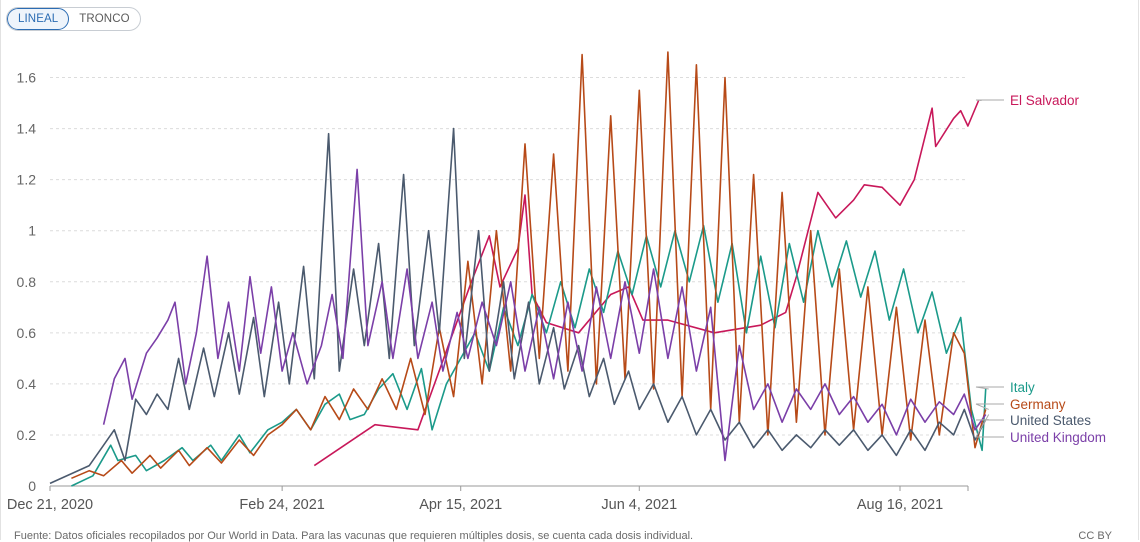 Image resolution: width=1140 pixels, height=542 pixels. I want to click on y-tick-label: 0.6, so click(27, 333).